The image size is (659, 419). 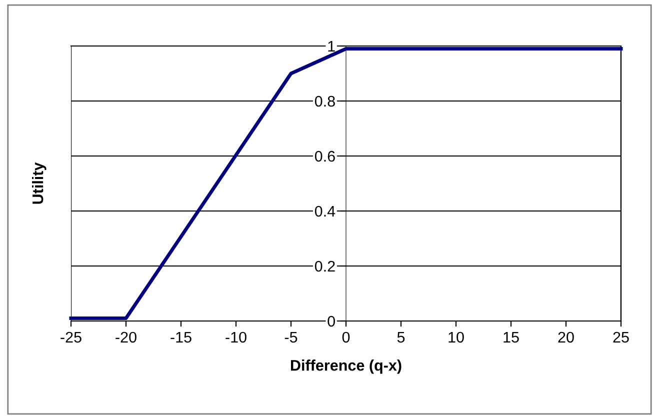 What do you see at coordinates (39, 183) in the screenshot?
I see `y-axis-title: Utility` at bounding box center [39, 183].